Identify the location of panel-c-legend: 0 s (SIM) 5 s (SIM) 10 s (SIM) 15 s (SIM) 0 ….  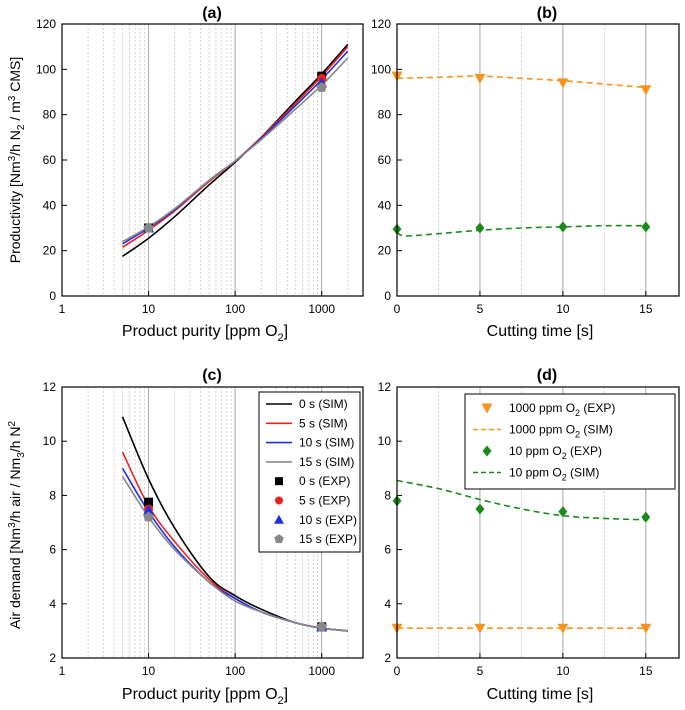
(309, 472).